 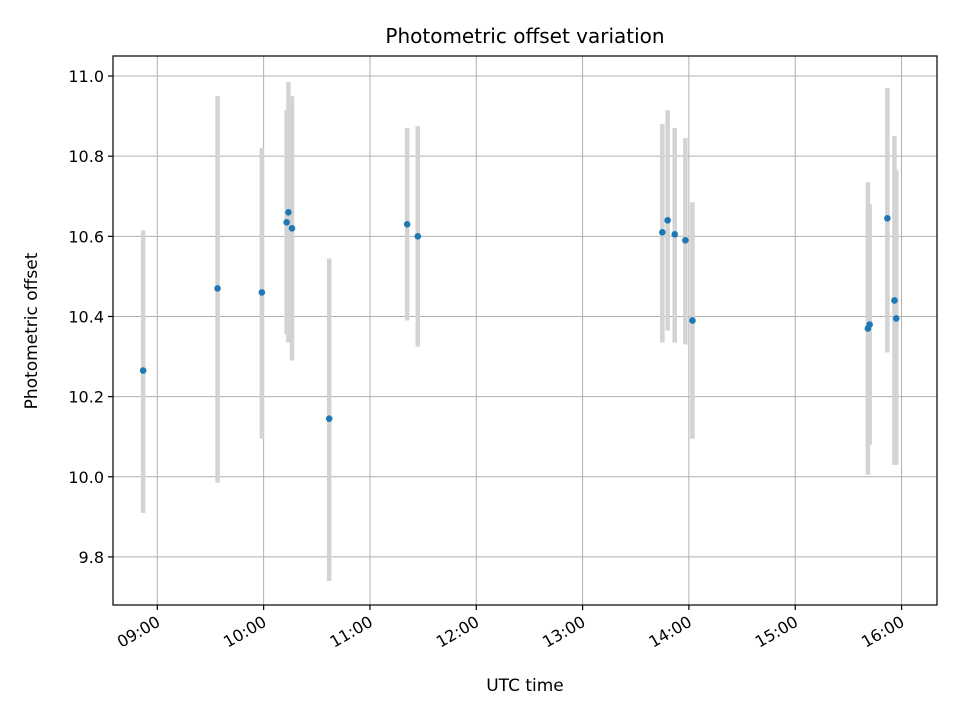 I want to click on y-tick-label: 11.0, so click(x=86, y=76).